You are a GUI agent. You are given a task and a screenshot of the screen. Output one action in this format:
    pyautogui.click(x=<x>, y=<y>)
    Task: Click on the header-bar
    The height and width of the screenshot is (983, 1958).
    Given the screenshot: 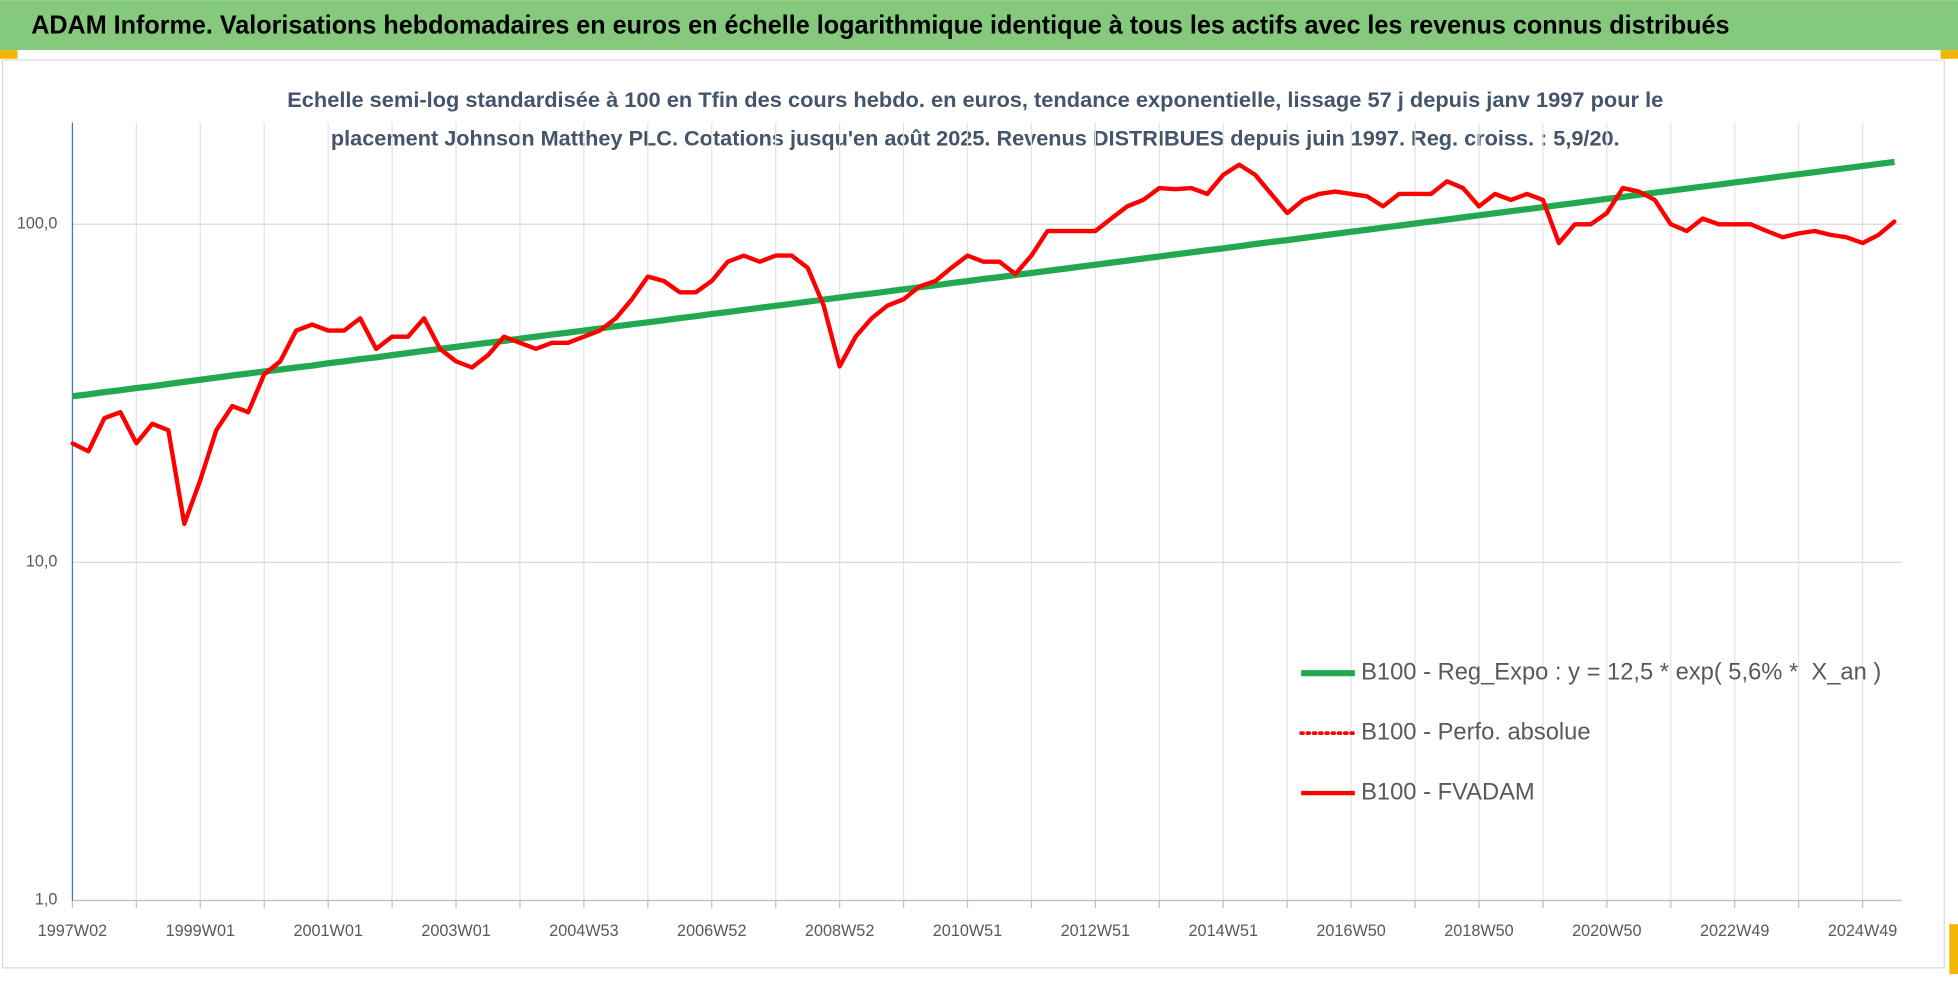 What is the action you would take?
    pyautogui.click(x=979, y=25)
    